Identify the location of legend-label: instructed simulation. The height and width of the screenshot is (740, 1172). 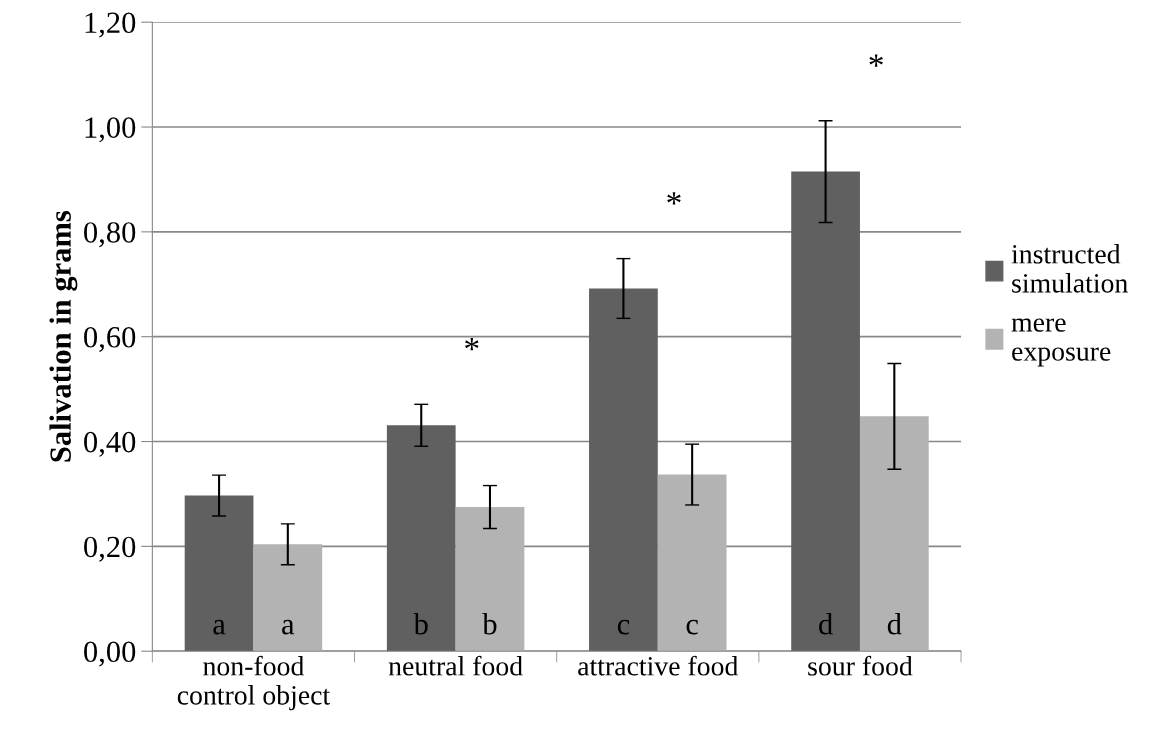
(1069, 268).